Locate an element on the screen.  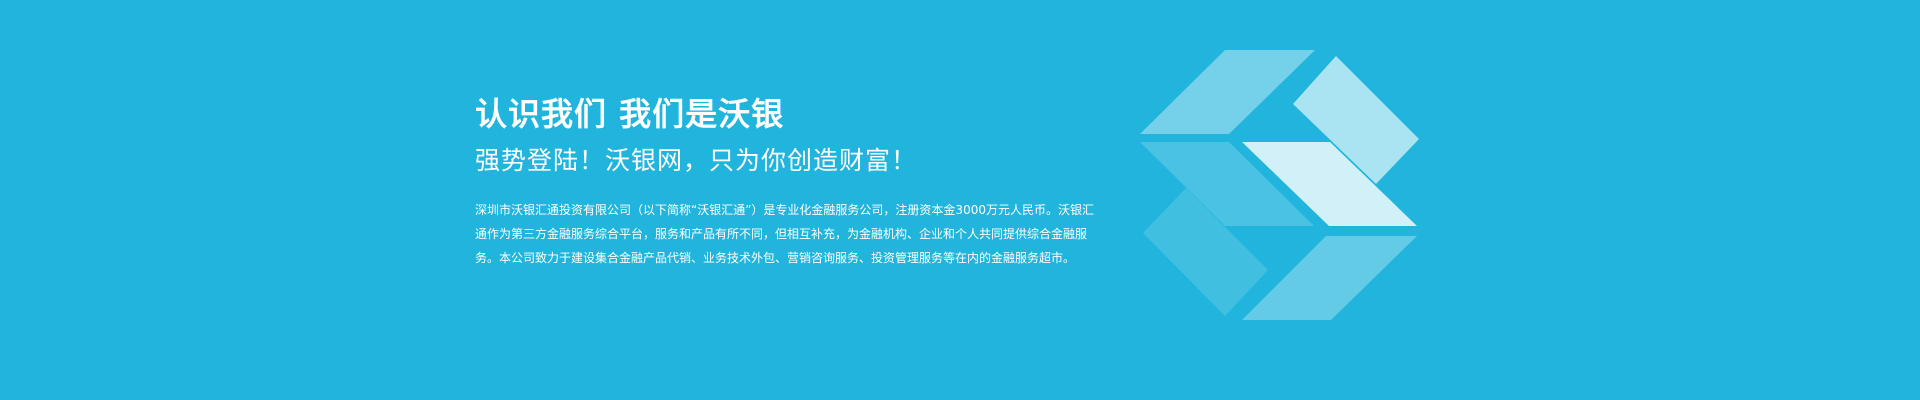
logo-shape-top-right is located at coordinates (1356, 120).